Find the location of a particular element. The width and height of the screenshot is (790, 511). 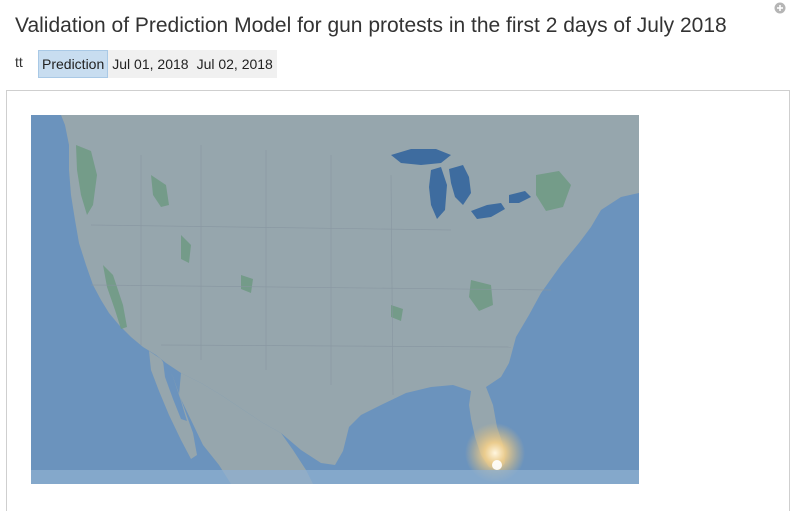

baja-california is located at coordinates (173, 405).